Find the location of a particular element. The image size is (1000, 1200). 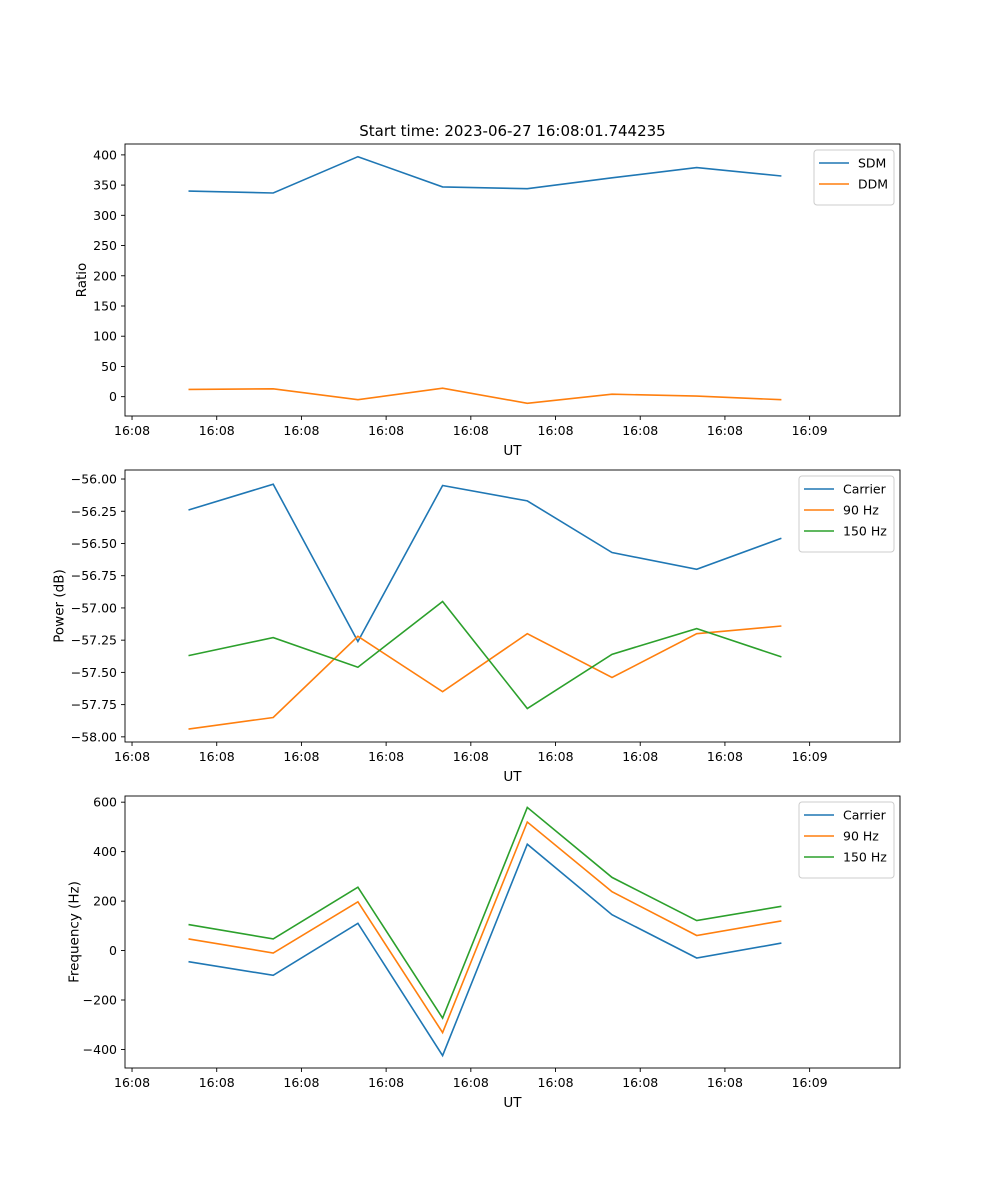

y-tick-label: −58.00 is located at coordinates (94, 736).